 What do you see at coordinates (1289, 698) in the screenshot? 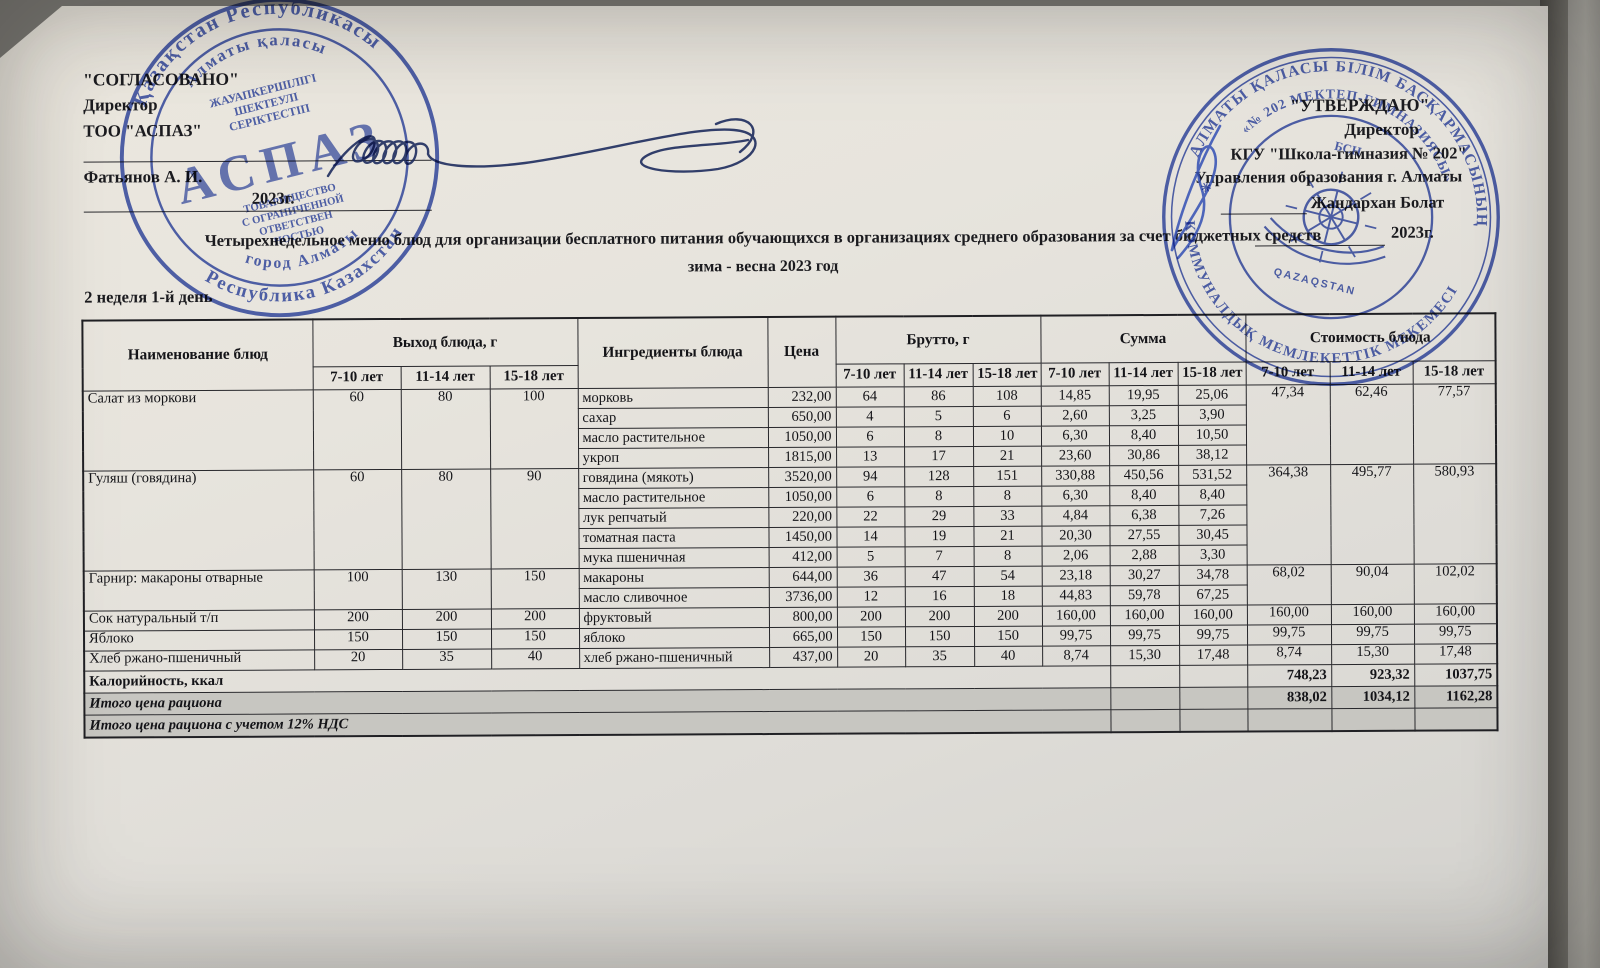
I see `summary-value: 838,02` at bounding box center [1289, 698].